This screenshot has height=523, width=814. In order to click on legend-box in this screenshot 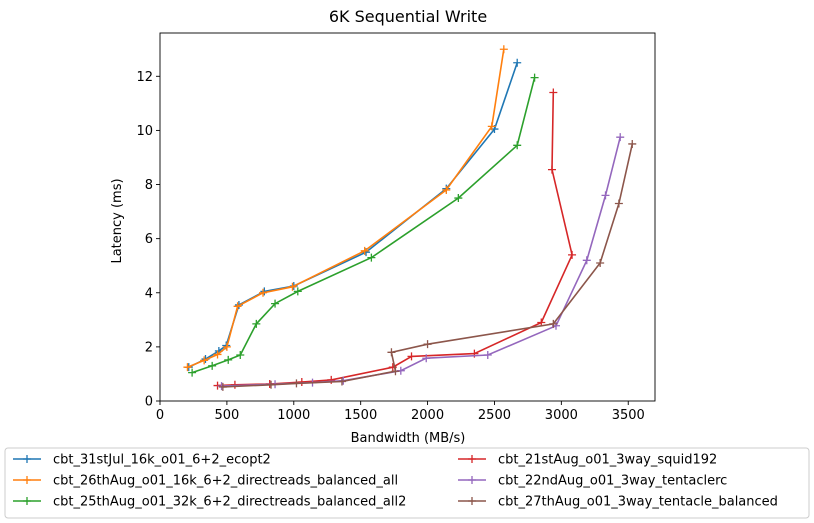, I will do `click(407, 483)`.